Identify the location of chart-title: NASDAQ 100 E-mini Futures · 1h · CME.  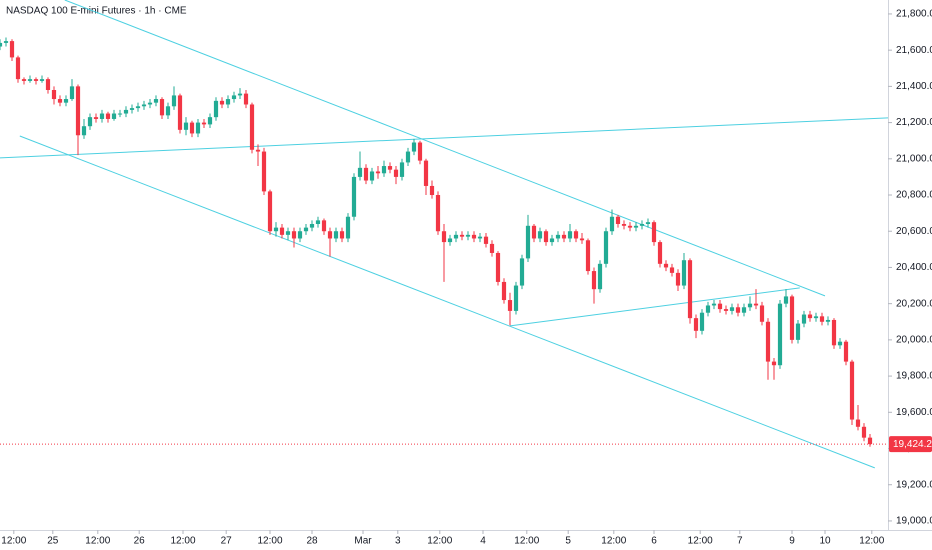
(96, 11).